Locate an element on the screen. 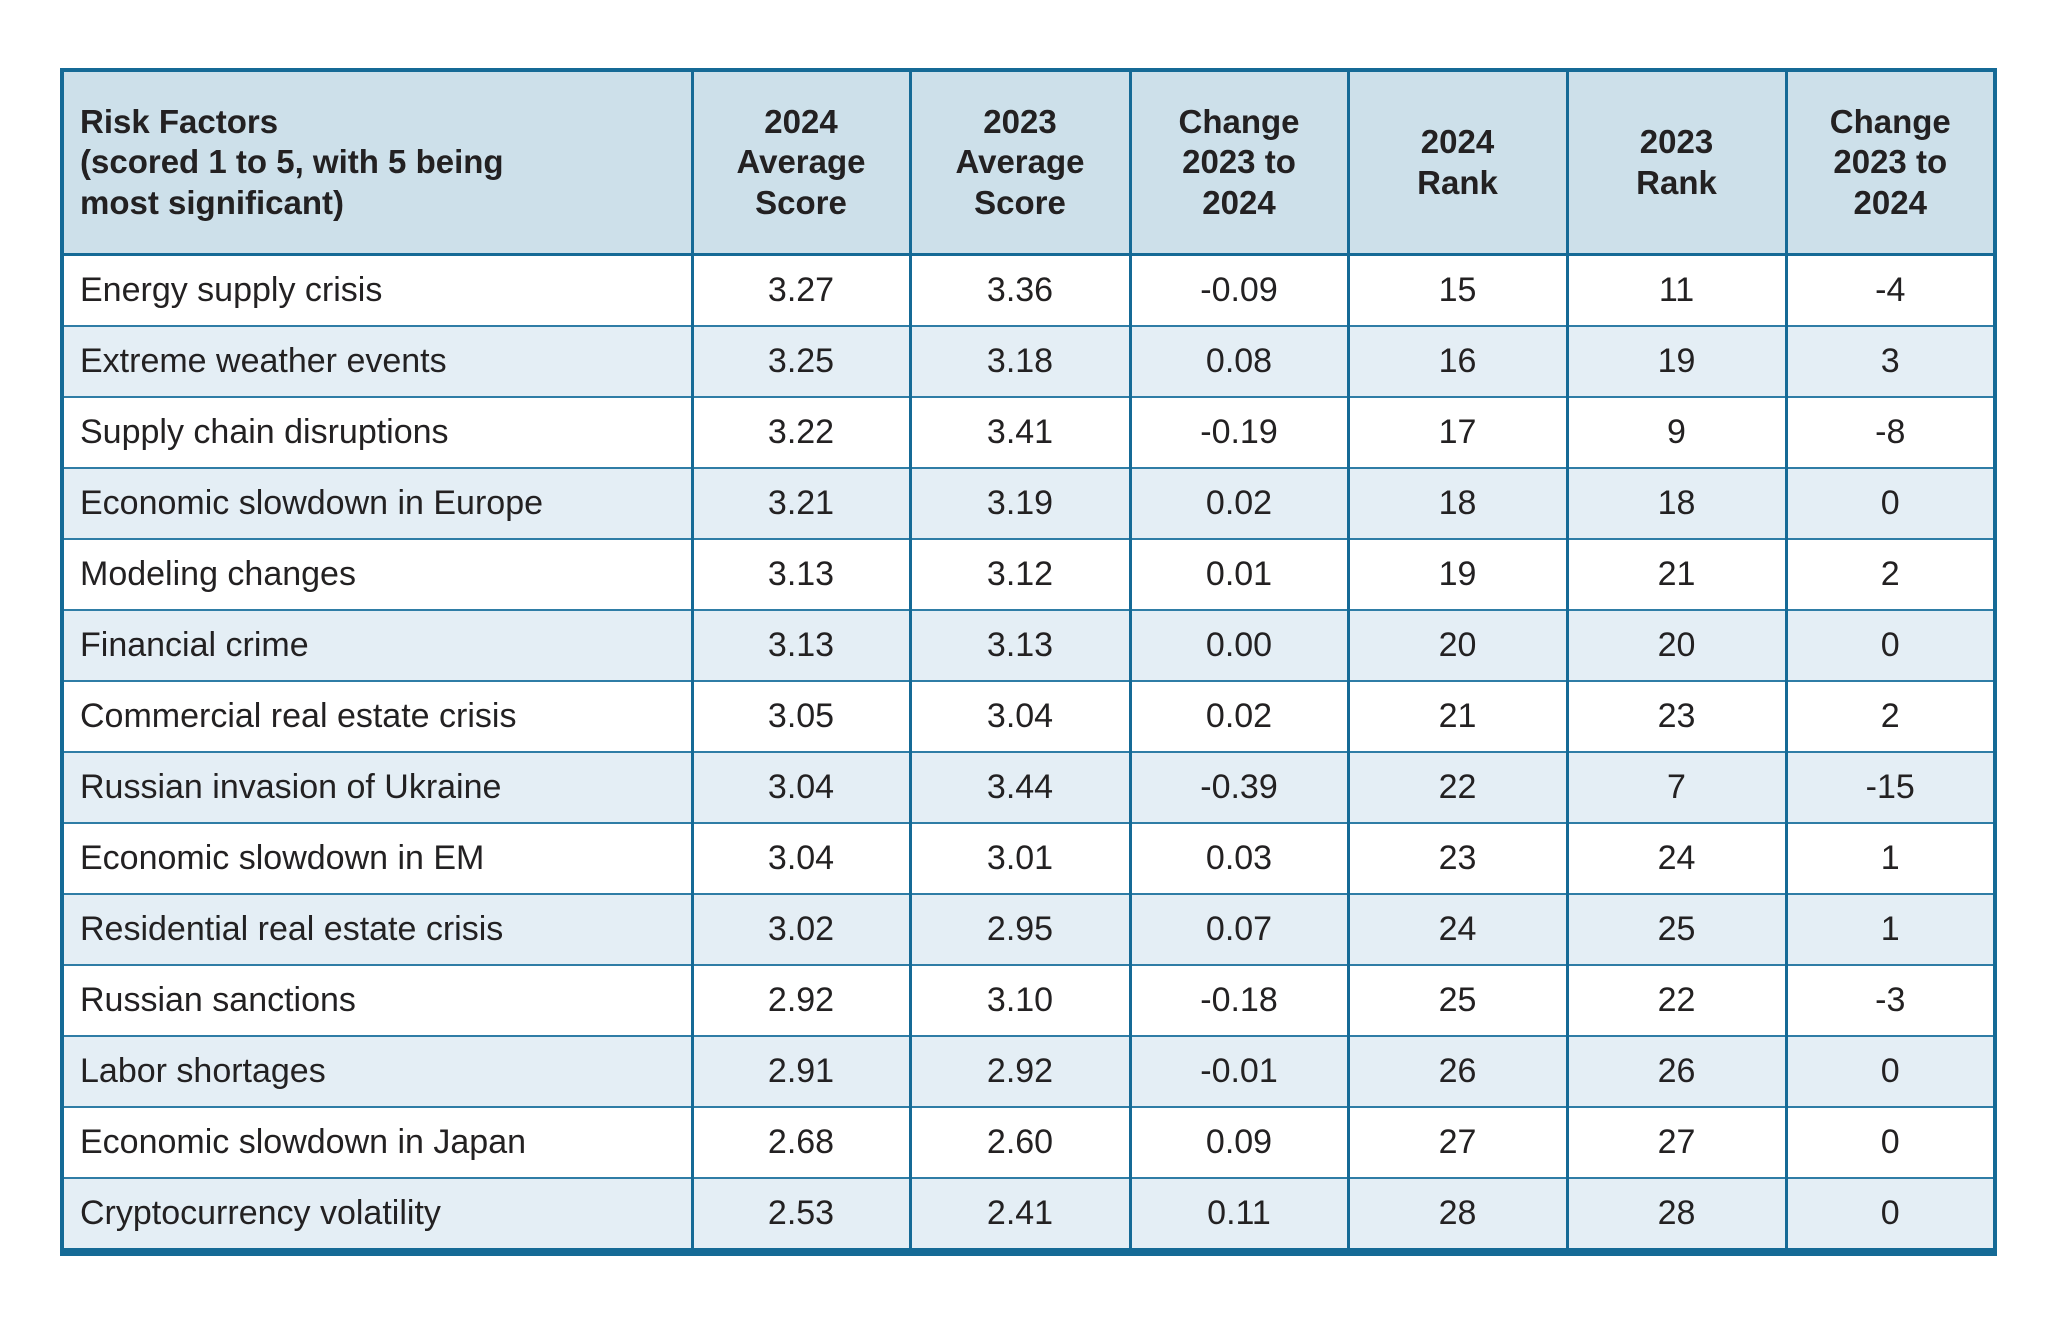 This screenshot has height=1324, width=2050. table-row: Financial crime 3.13 3.13 0.00 20 20 0 is located at coordinates (1028, 645).